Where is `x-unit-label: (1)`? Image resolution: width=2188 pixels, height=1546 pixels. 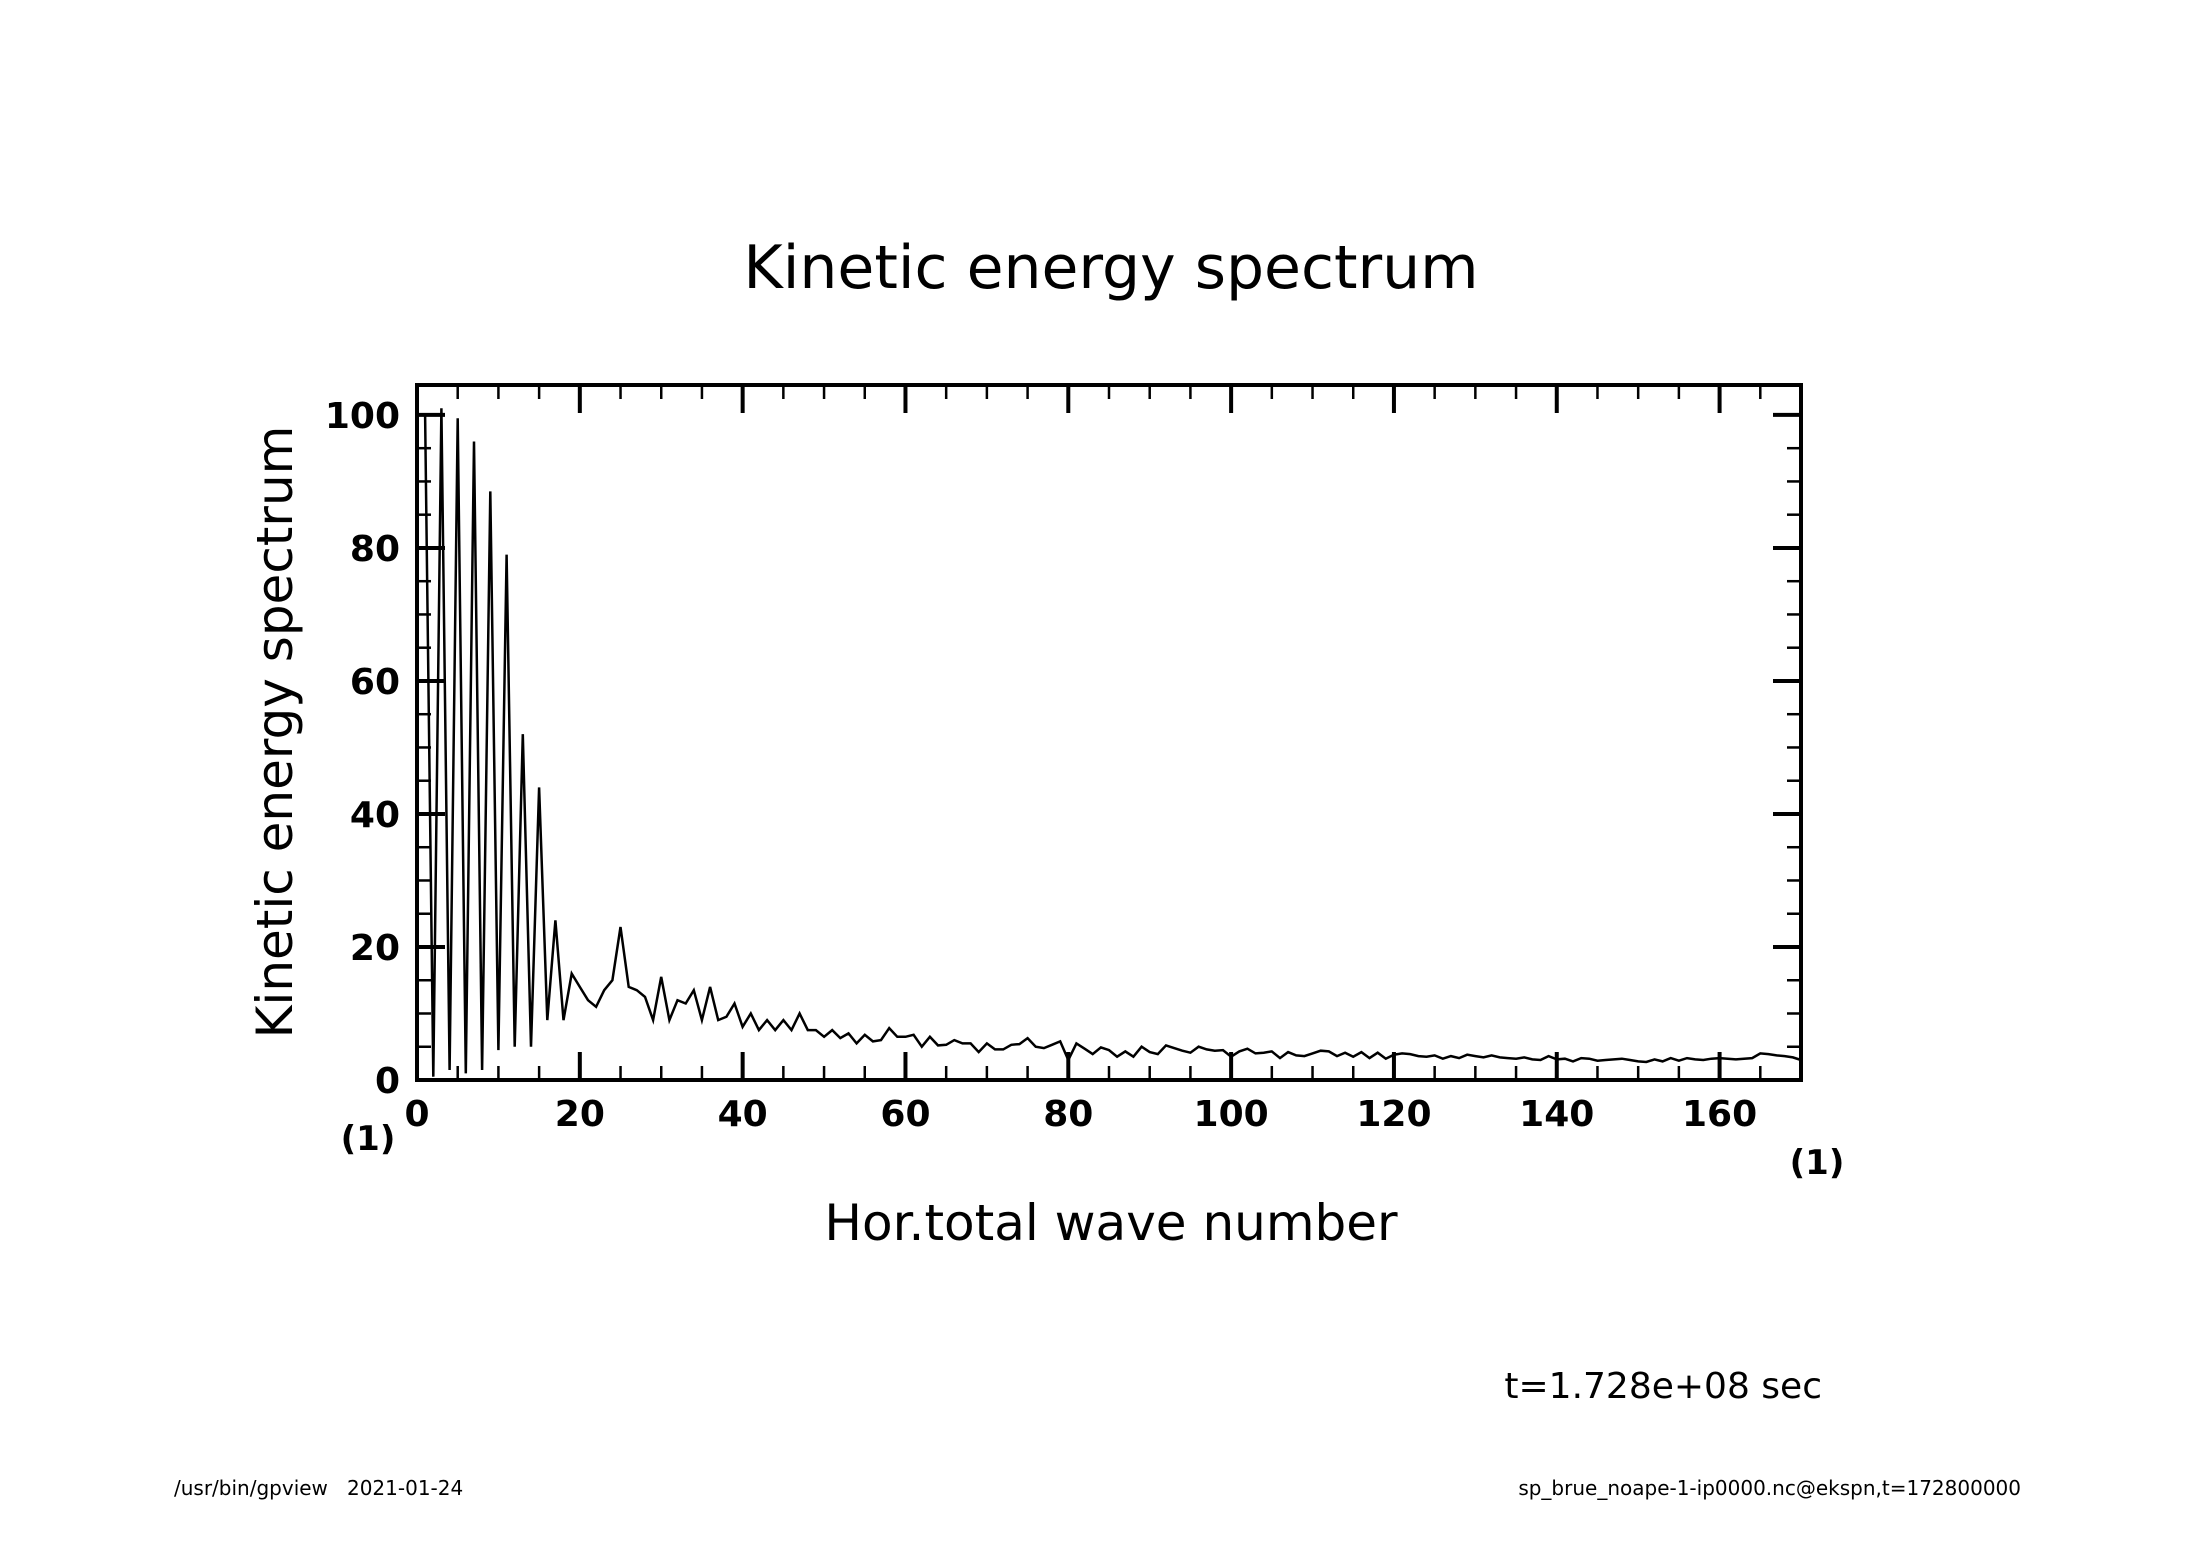 x-unit-label: (1) is located at coordinates (368, 1139).